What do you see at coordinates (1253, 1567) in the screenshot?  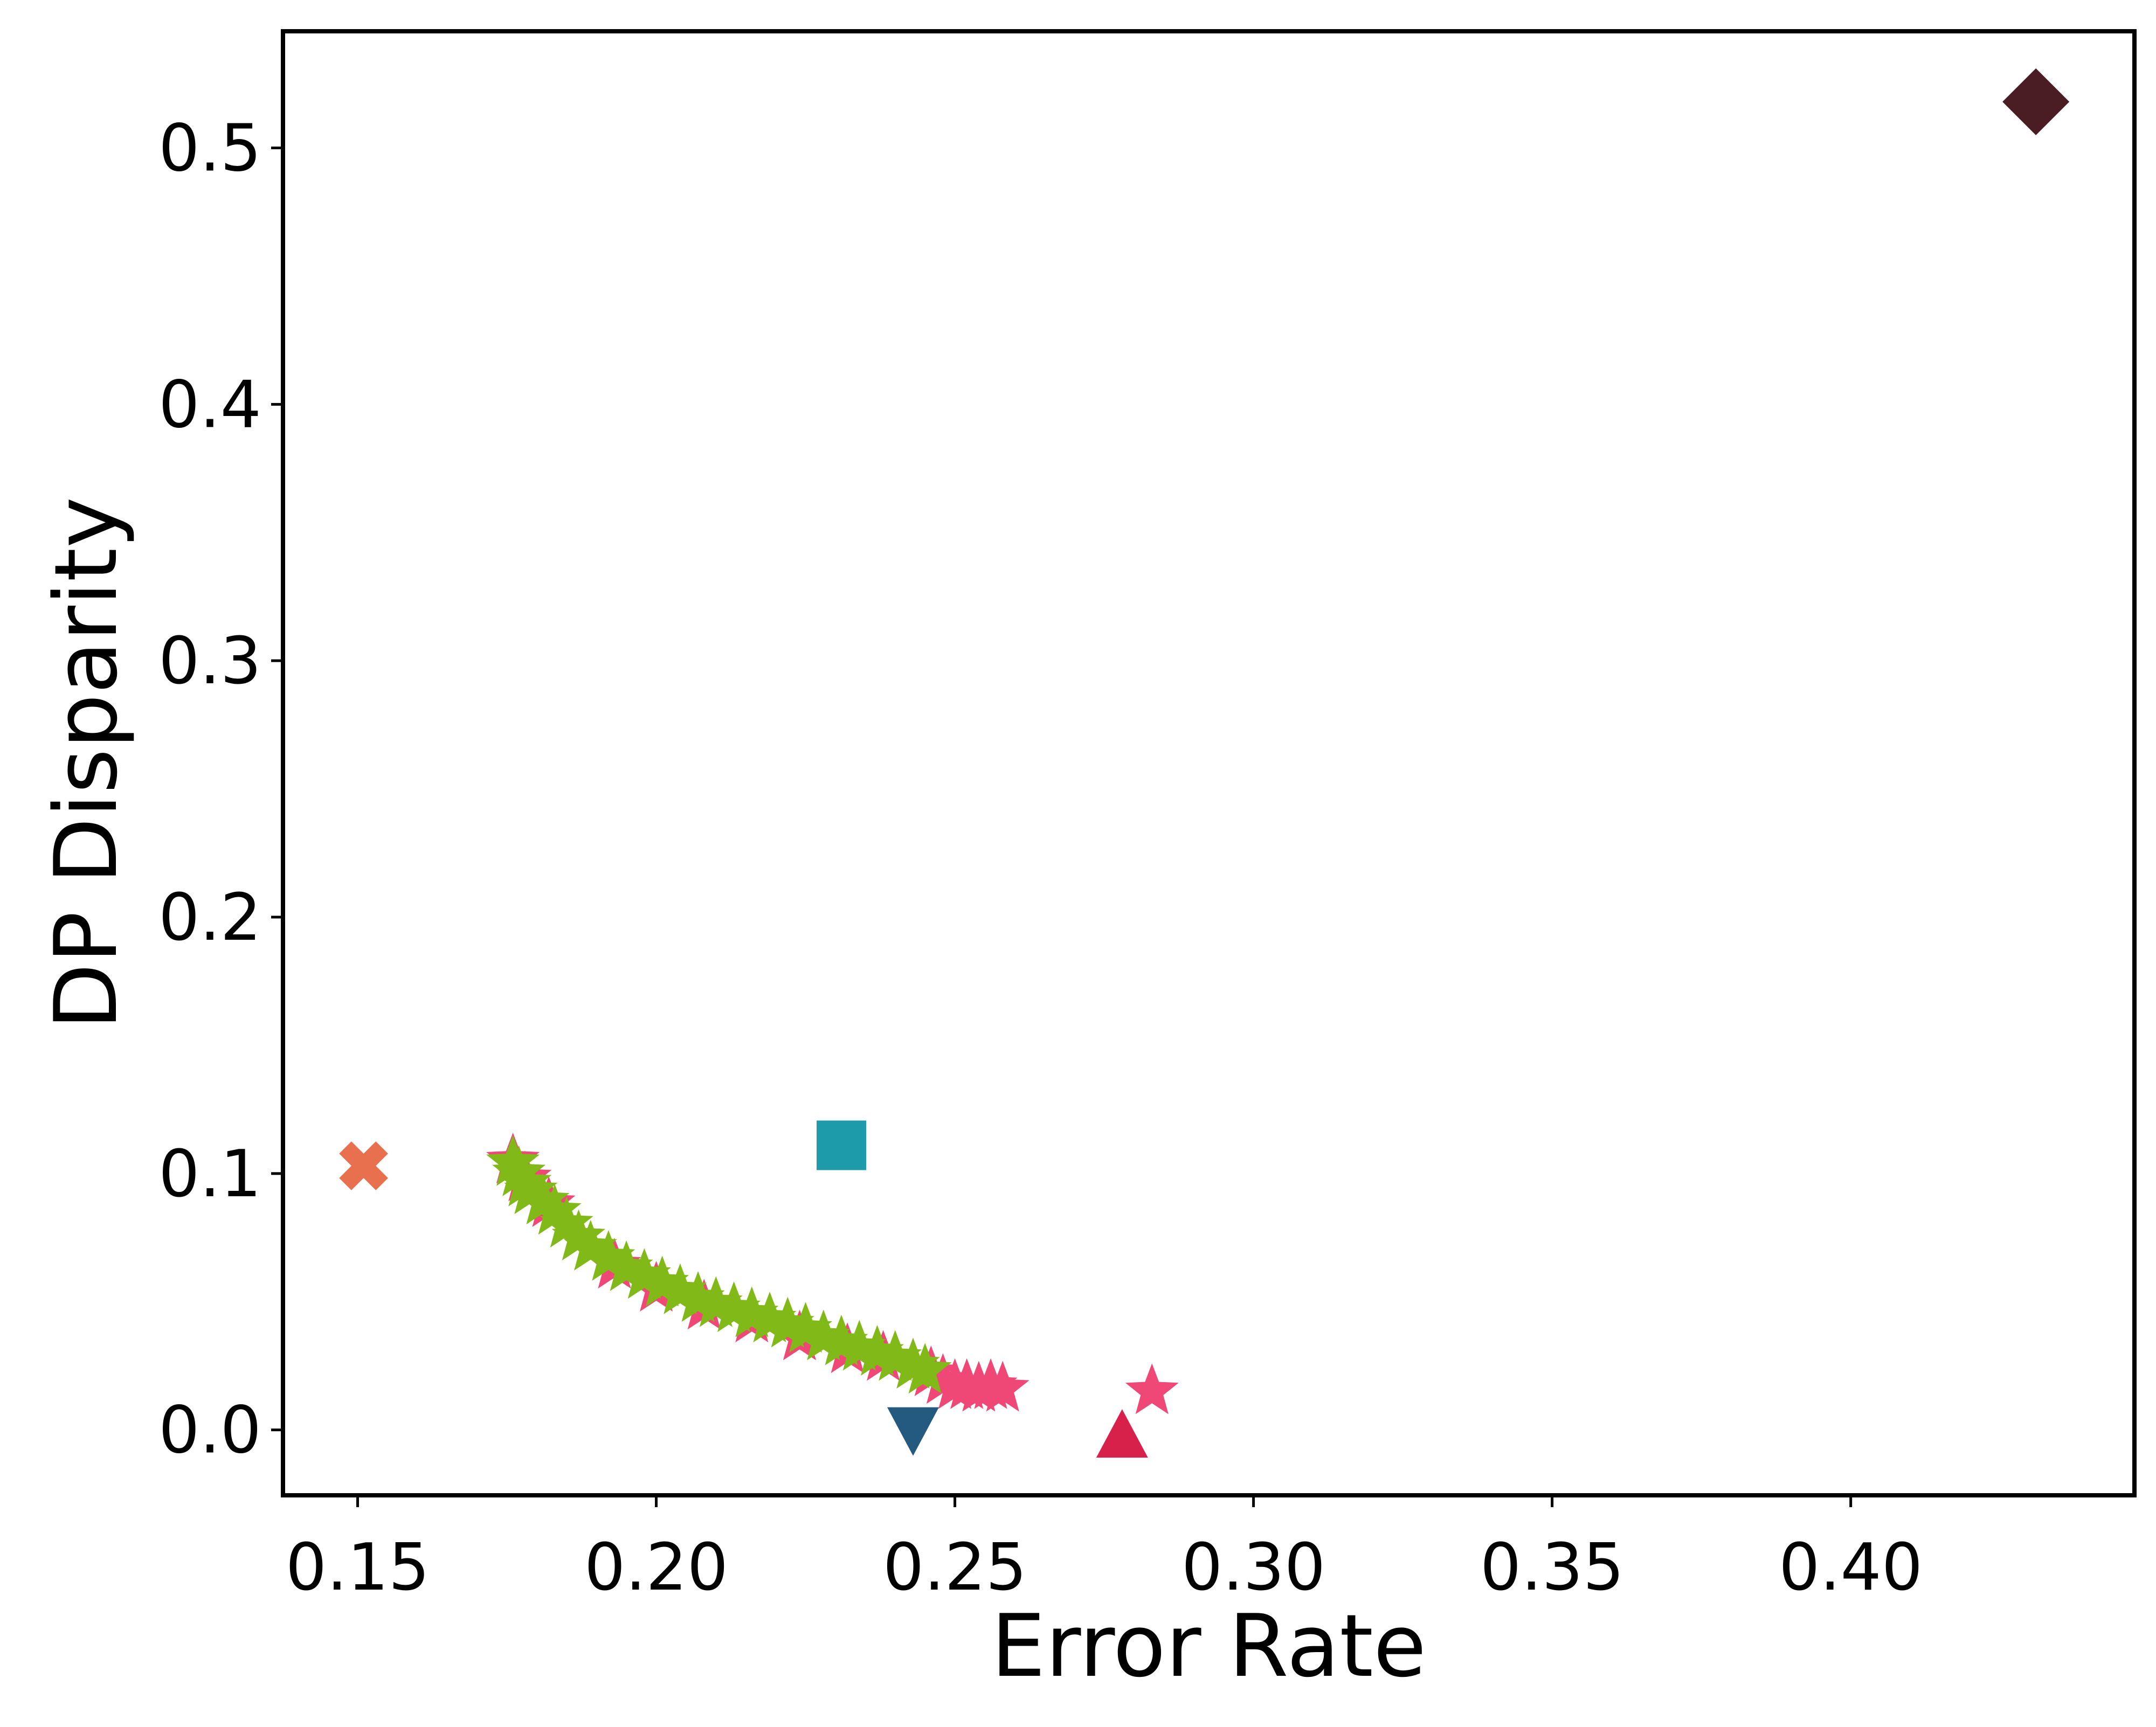 I see `x-tick-label: 0.30` at bounding box center [1253, 1567].